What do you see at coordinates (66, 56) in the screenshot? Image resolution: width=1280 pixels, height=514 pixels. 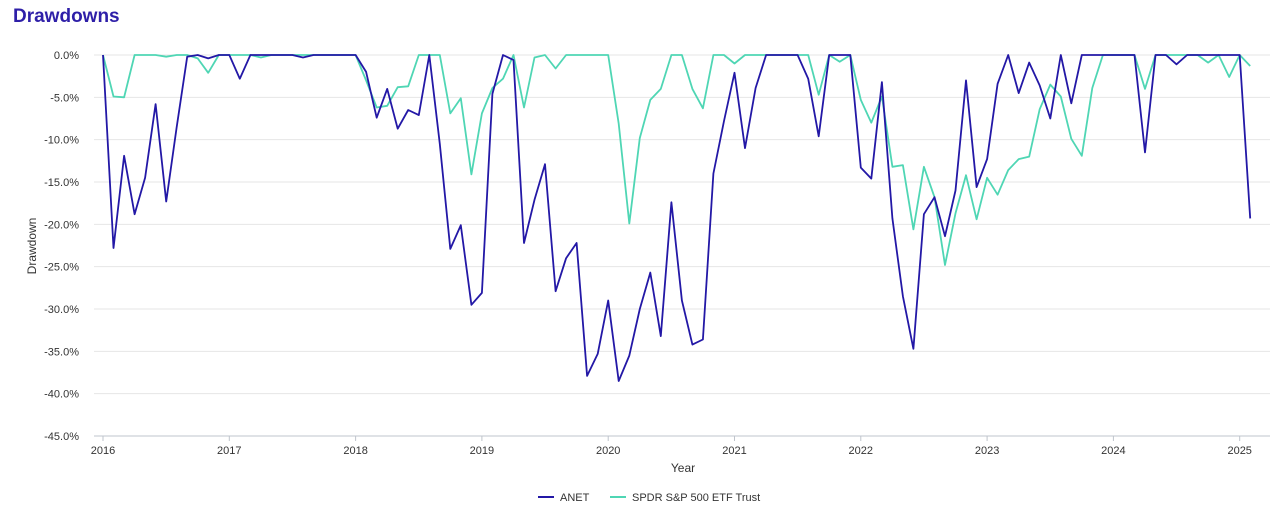 I see `y-tick-label: 0.0%` at bounding box center [66, 56].